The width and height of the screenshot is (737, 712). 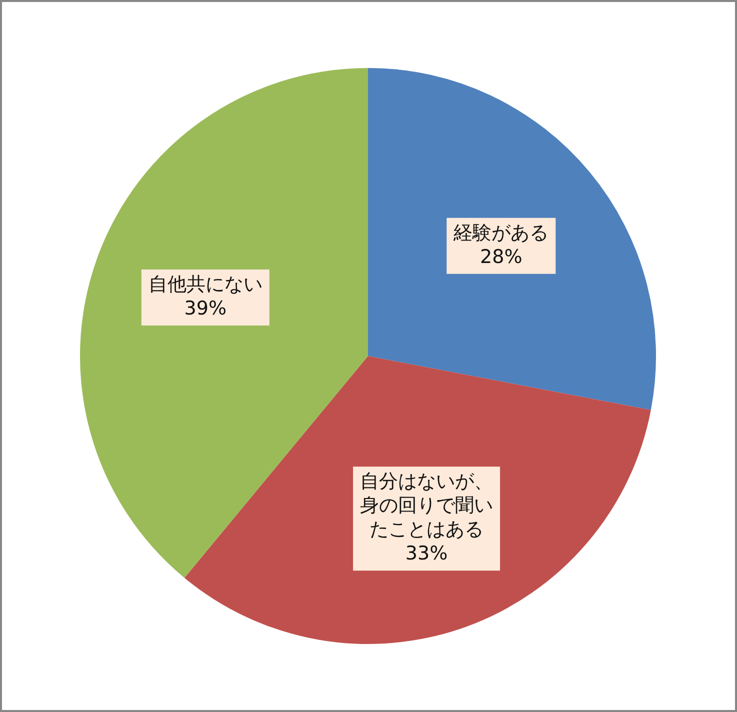 What do you see at coordinates (426, 553) in the screenshot?
I see `data-label: 33%` at bounding box center [426, 553].